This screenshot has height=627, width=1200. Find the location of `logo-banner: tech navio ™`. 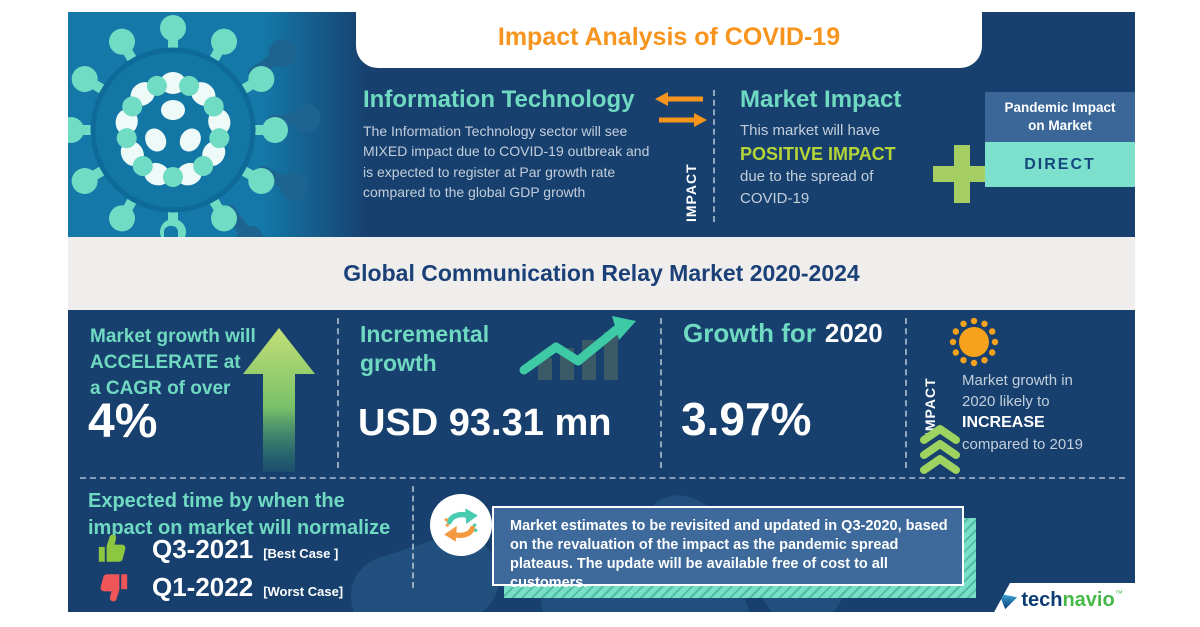

logo-banner: tech navio ™ is located at coordinates (1060, 605).